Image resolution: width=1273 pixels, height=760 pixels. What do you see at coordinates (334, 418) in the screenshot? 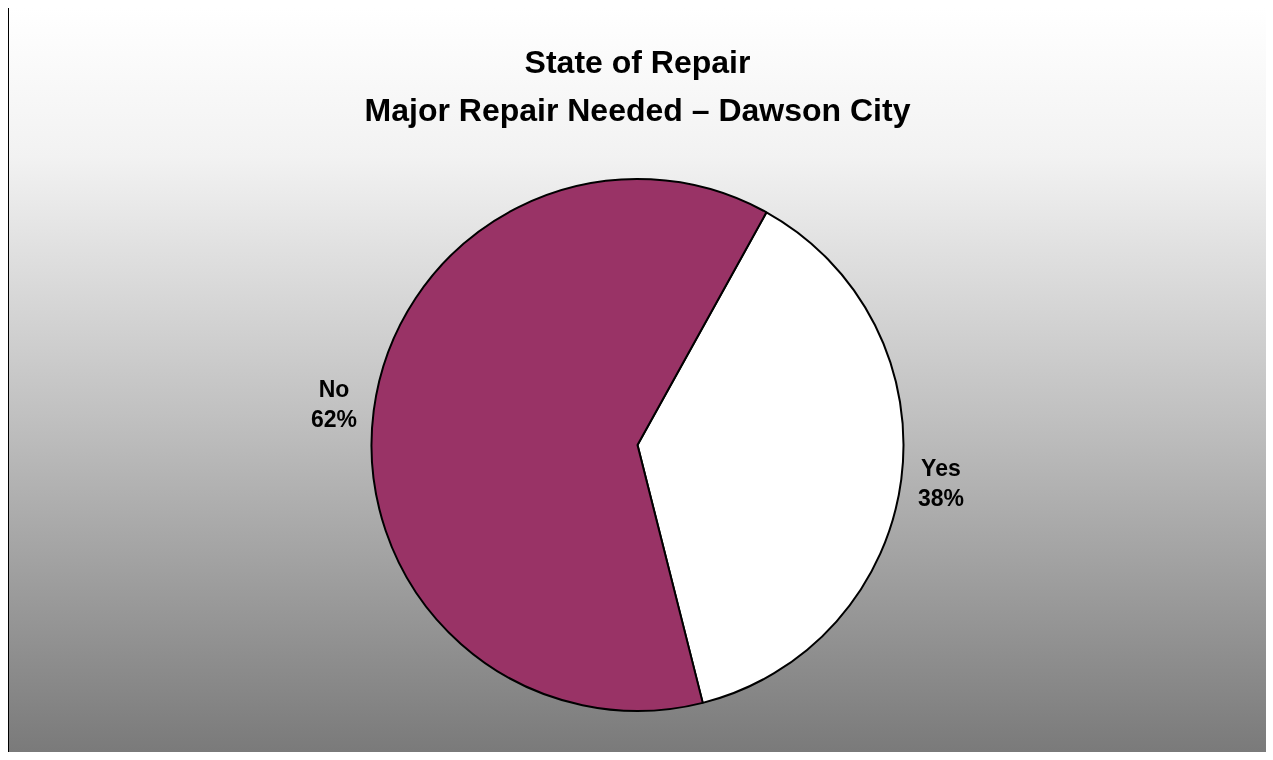
I see `data-label: 62%` at bounding box center [334, 418].